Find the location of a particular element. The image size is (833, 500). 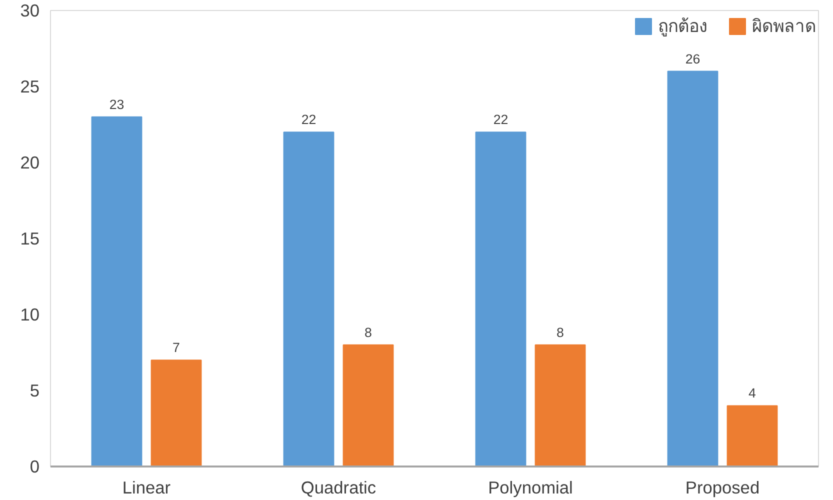

data-label: 26 is located at coordinates (692, 58).